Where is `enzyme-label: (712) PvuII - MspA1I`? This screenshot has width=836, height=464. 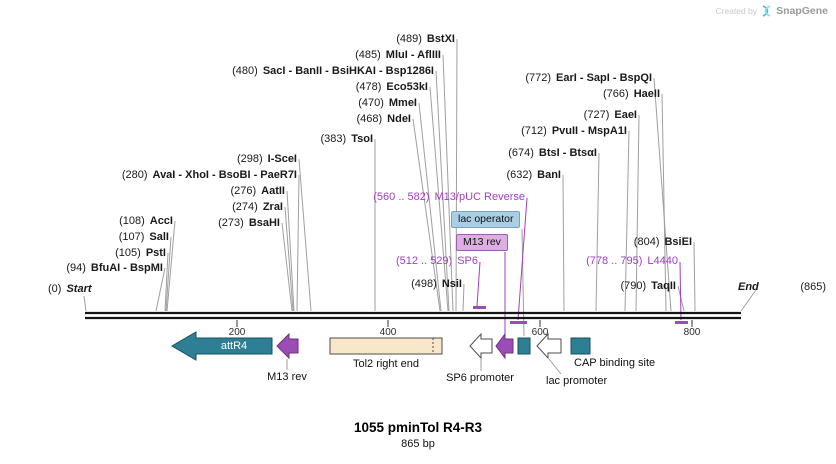 enzyme-label: (712) PvuII - MspA1I is located at coordinates (534, 131).